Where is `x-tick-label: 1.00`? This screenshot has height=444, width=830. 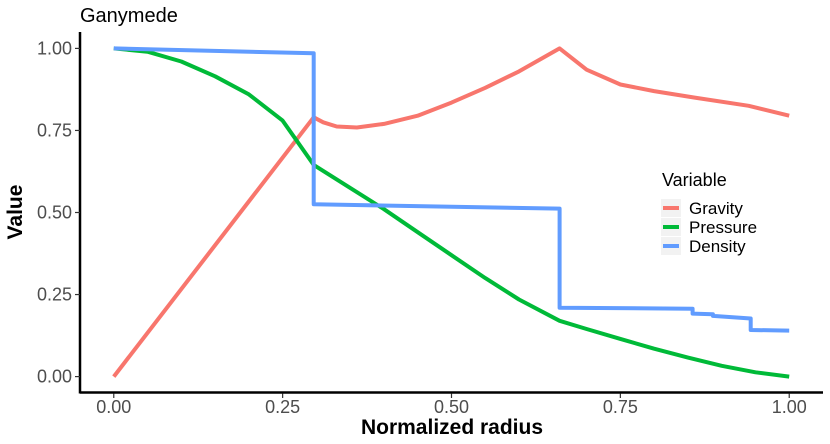
x-tick-label: 1.00 is located at coordinates (789, 407).